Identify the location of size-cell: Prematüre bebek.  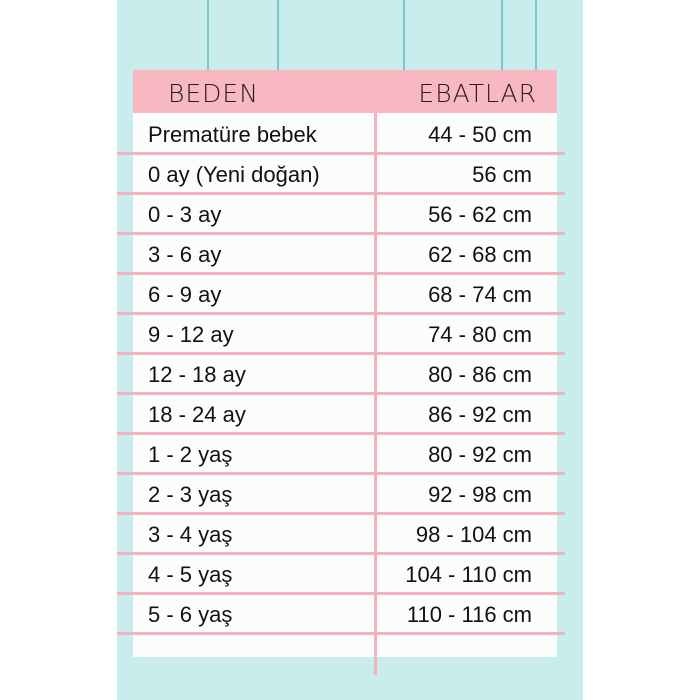
(232, 134).